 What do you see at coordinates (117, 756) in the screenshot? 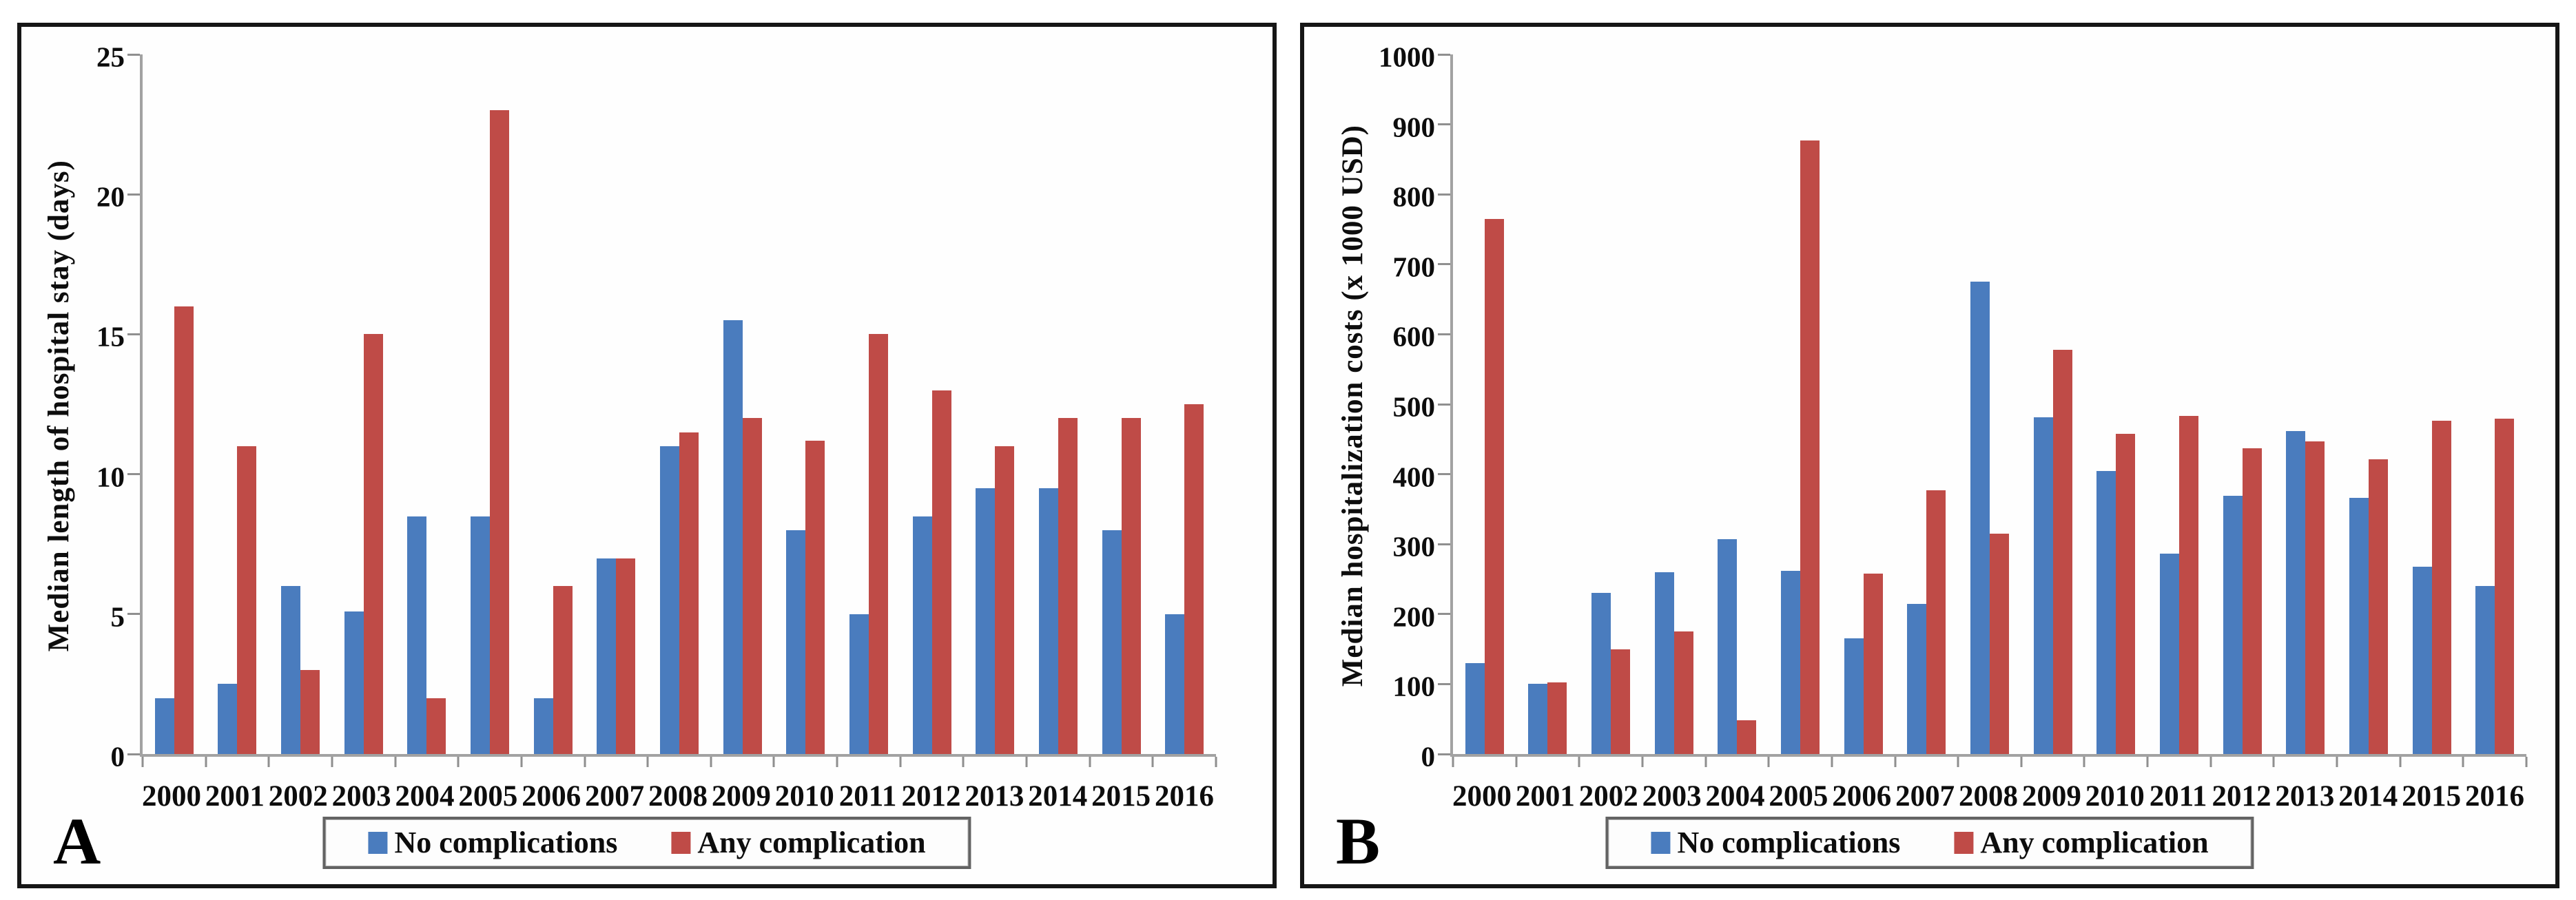
I see `y-tick-label: 0` at bounding box center [117, 756].